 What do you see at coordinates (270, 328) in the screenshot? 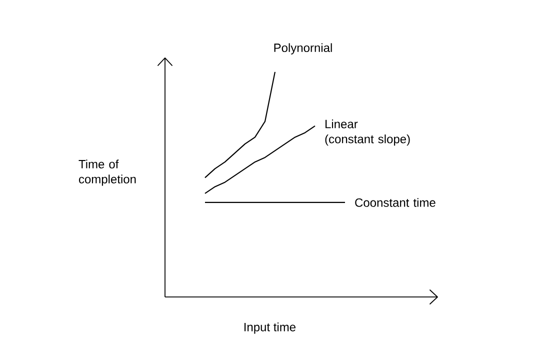
I see `x-axis-title: Input time` at bounding box center [270, 328].